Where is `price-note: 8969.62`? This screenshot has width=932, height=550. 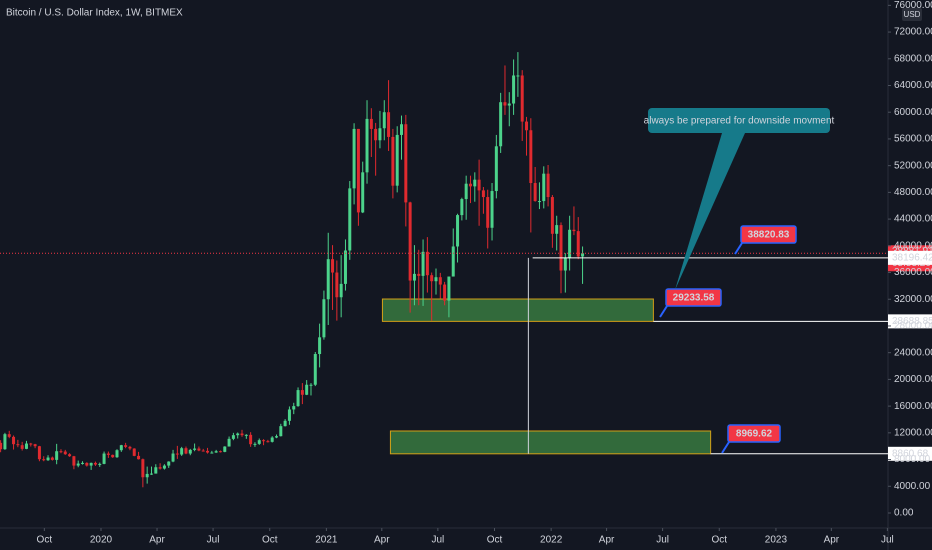 price-note: 8969.62 is located at coordinates (754, 434).